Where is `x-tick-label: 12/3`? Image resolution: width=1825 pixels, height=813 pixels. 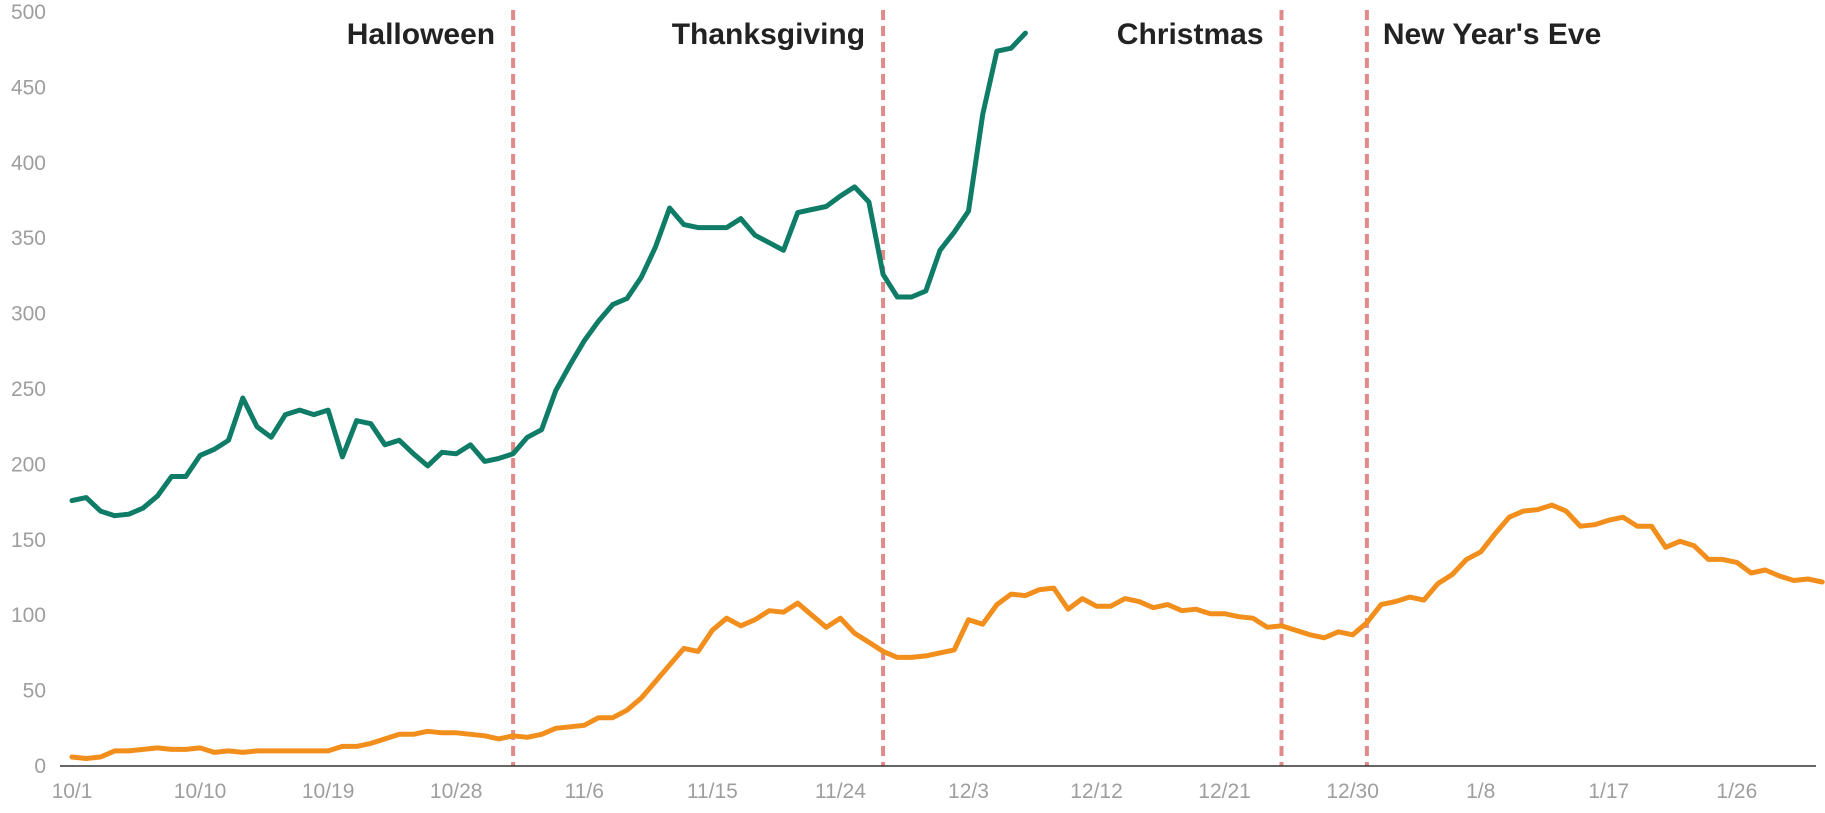
x-tick-label: 12/3 is located at coordinates (968, 791).